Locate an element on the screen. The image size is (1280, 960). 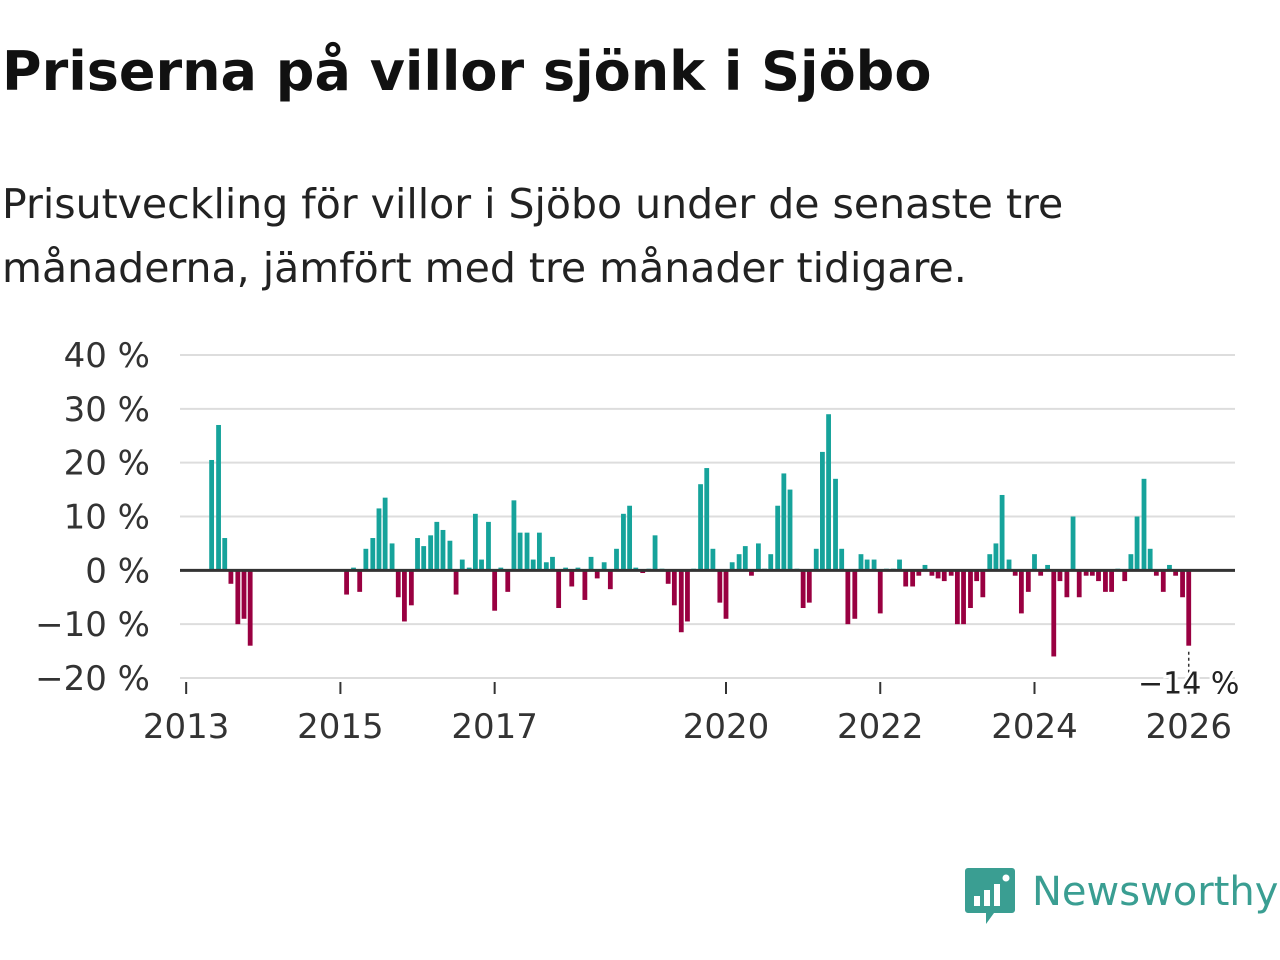
annotations: −14 % is located at coordinates (1188, 678).